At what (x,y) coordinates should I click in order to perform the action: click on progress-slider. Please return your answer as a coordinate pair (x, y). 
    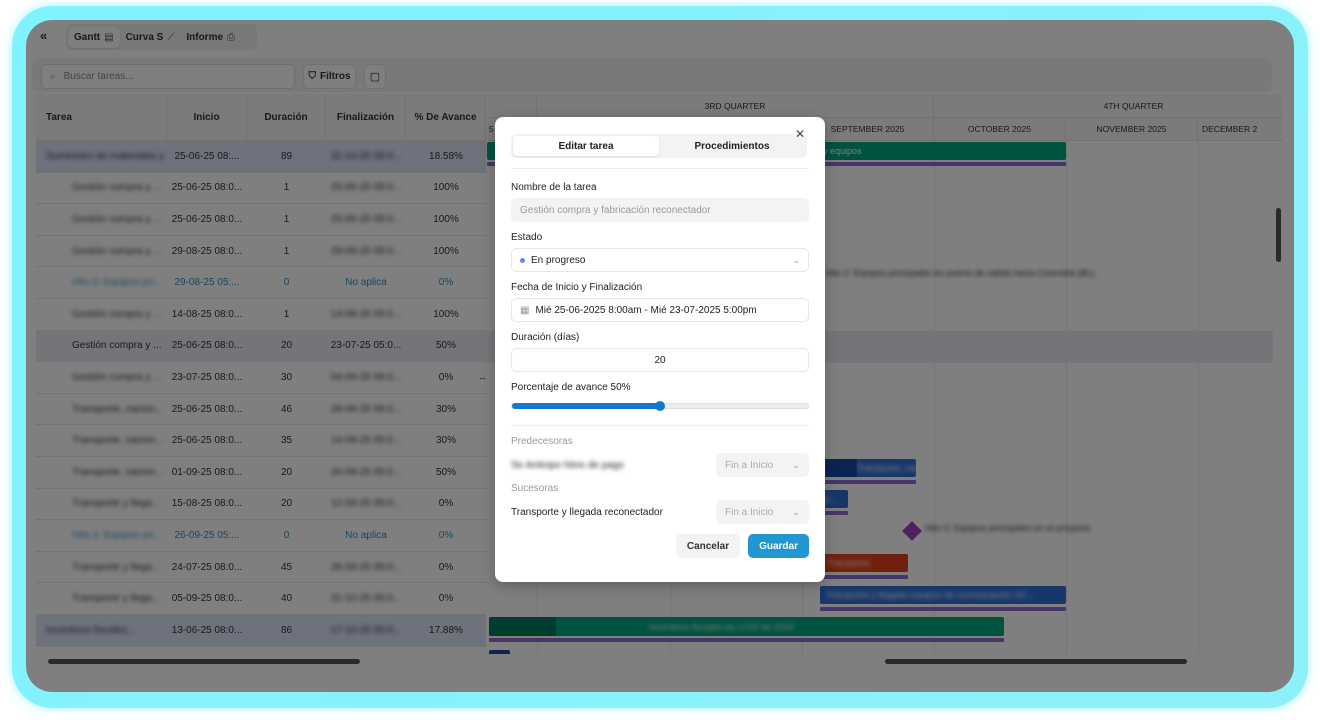
    Looking at the image, I should click on (660, 406).